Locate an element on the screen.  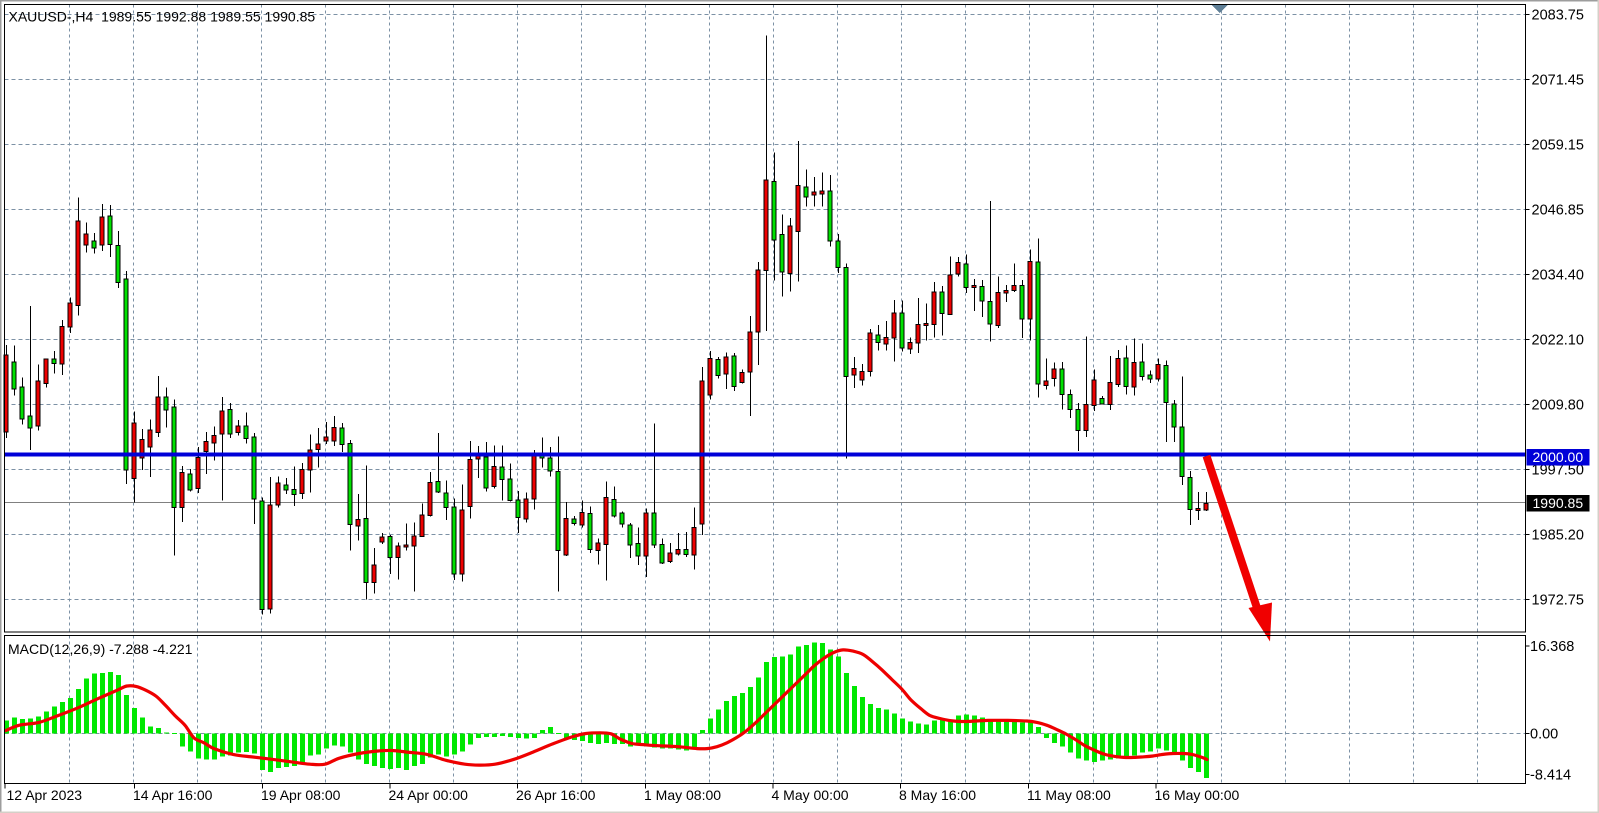
svg-text: 26 Apr 16:00 is located at coordinates (556, 795).